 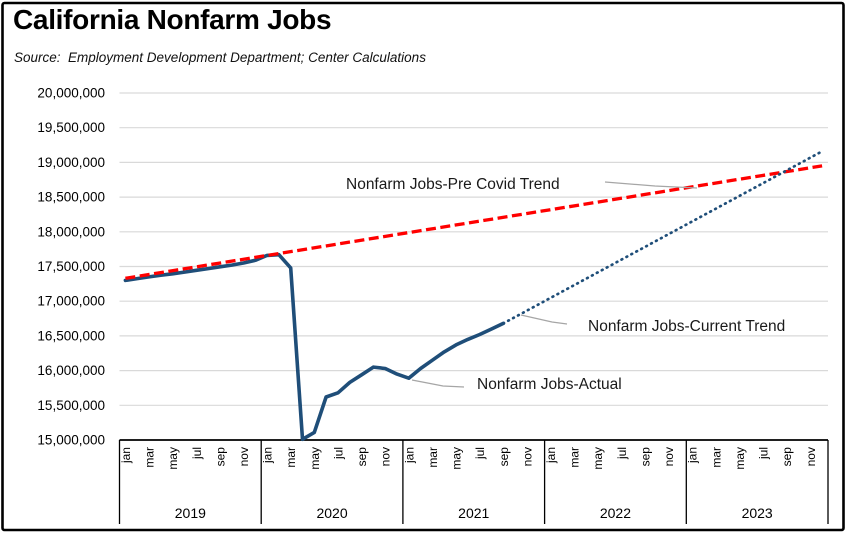 What do you see at coordinates (71, 440) in the screenshot?
I see `y-tick-label: 15,000,000` at bounding box center [71, 440].